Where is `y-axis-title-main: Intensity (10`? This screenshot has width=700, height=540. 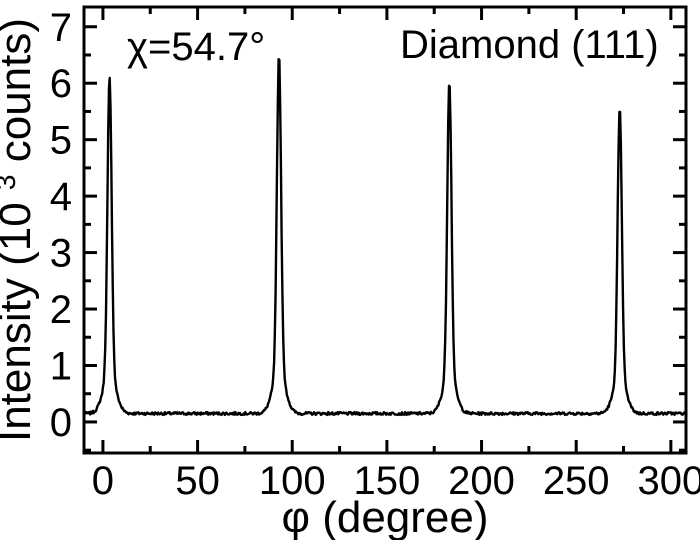
y-axis-title-main: Intensity (10 is located at coordinates (20, 322).